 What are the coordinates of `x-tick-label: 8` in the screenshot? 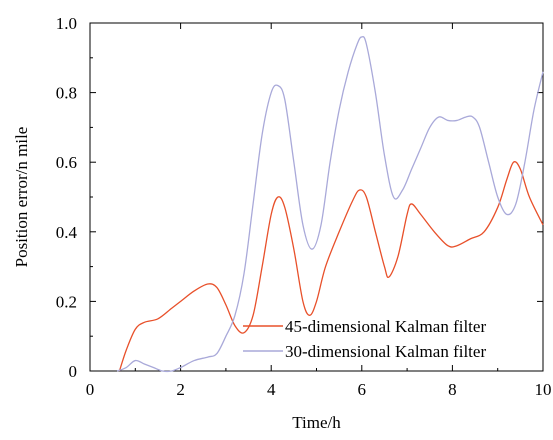 It's located at (452, 389).